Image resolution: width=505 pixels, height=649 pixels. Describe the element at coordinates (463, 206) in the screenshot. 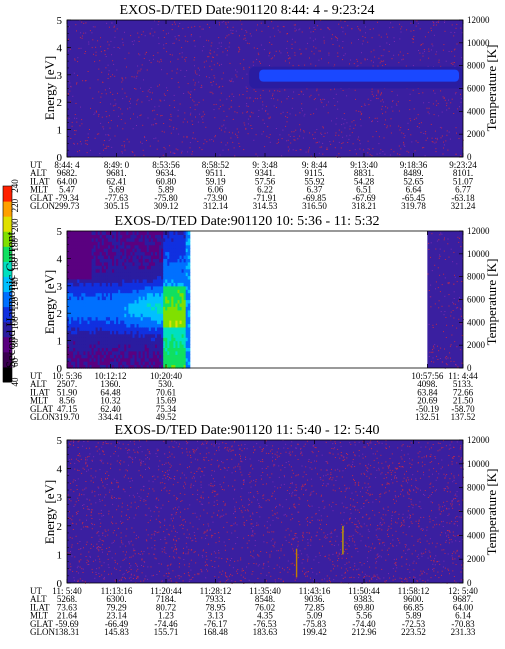

I see `ephemeris-value: 321.24` at that location.